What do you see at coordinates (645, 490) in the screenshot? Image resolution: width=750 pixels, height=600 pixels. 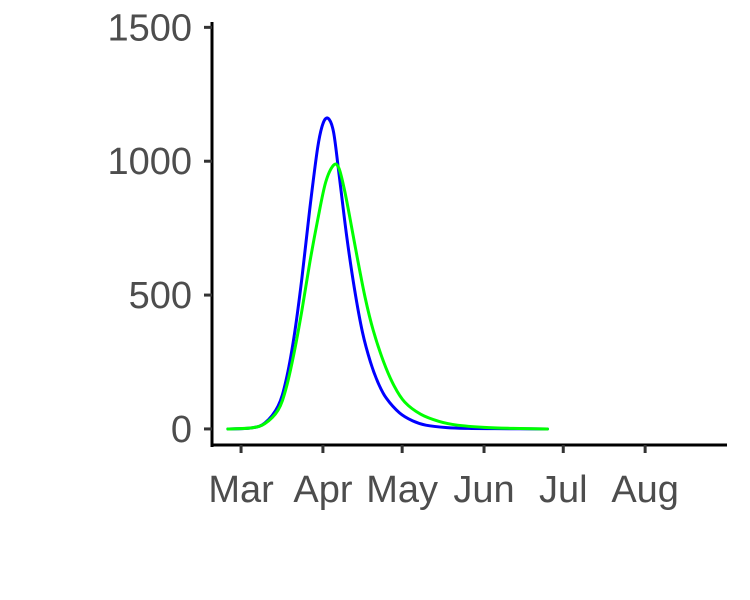 I see `x-tick-label: Aug` at bounding box center [645, 490].